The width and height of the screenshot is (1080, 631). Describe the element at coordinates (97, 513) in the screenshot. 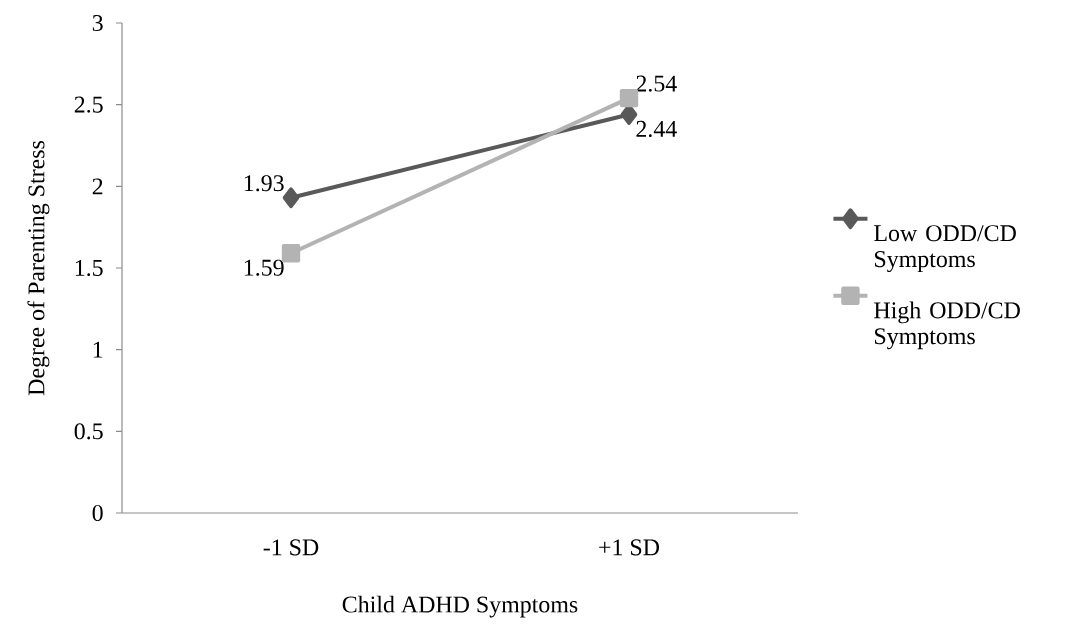

I see `y-tick-label: 0` at that location.